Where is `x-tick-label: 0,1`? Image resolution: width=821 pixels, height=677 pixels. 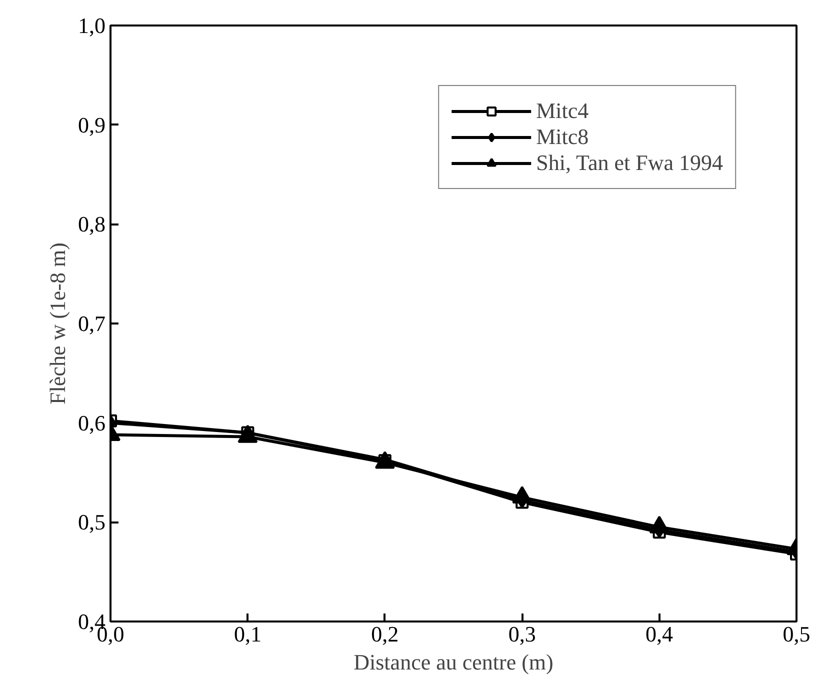
x-tick-label: 0,1 is located at coordinates (248, 634).